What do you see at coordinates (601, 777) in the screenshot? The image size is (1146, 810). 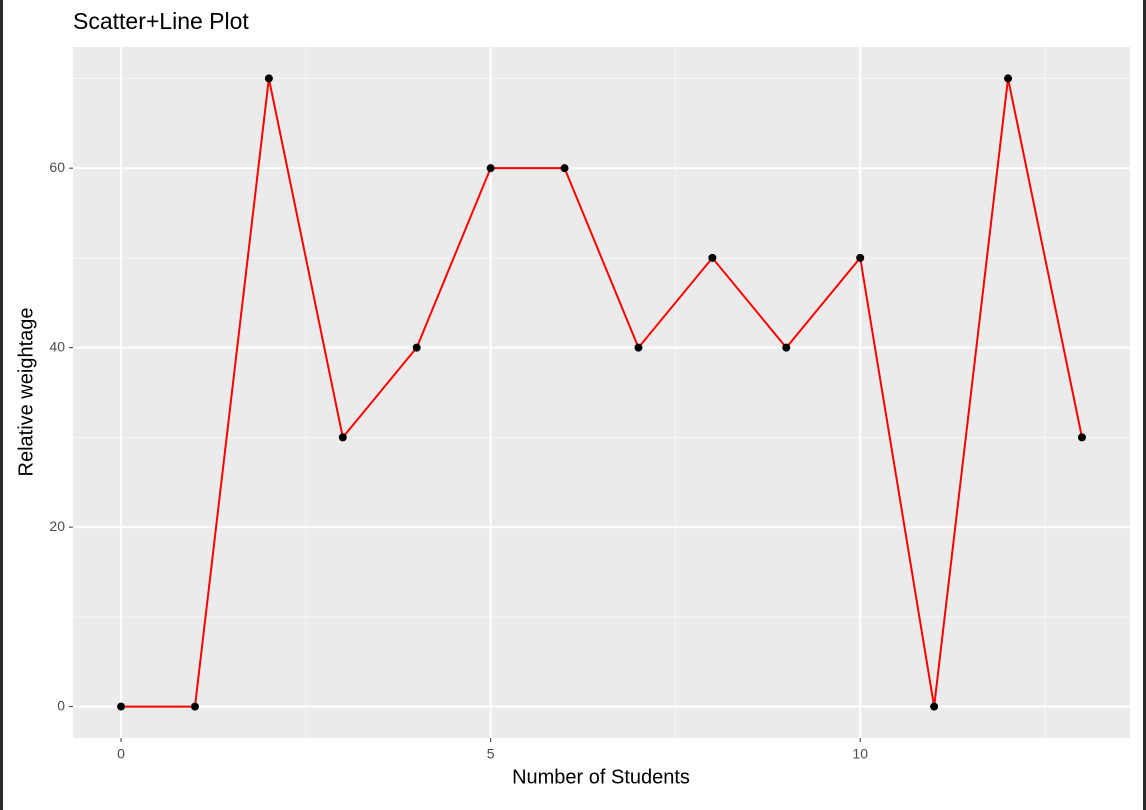 I see `x-axis-label: Number of Students` at bounding box center [601, 777].